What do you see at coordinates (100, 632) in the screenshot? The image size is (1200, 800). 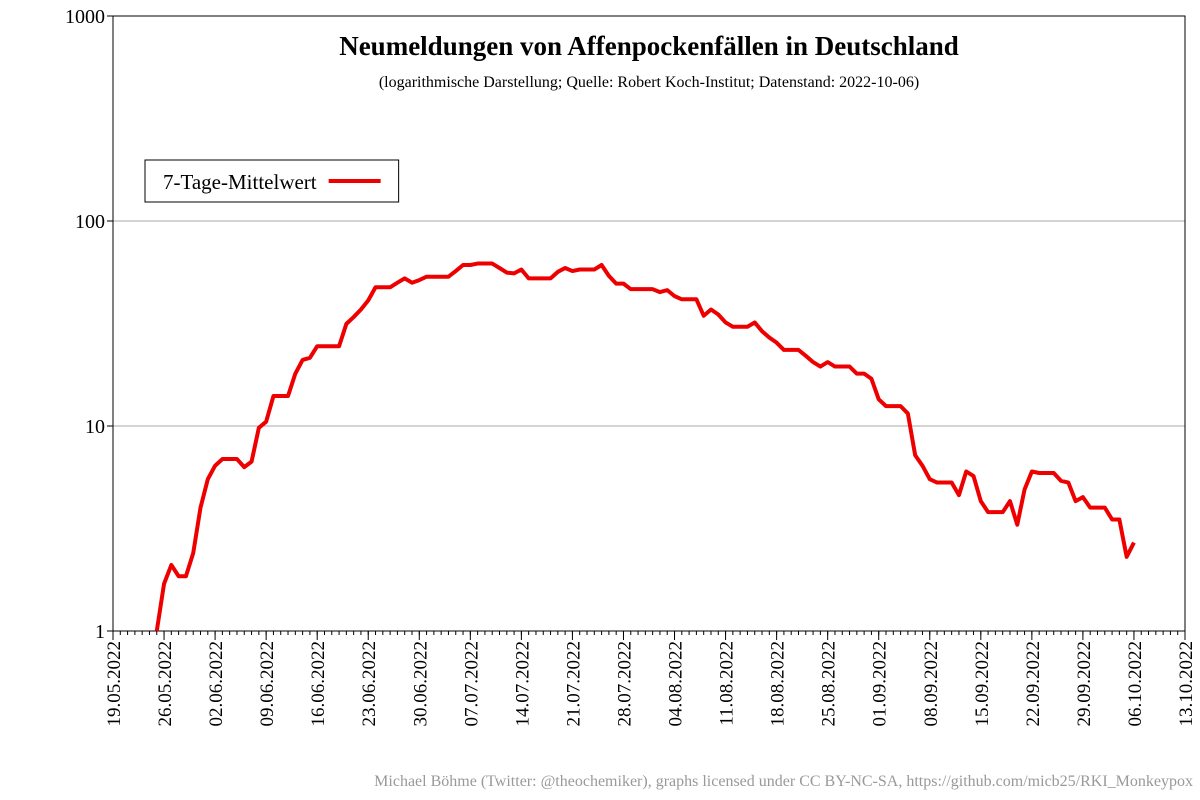 I see `y-tick-label: 1` at bounding box center [100, 632].